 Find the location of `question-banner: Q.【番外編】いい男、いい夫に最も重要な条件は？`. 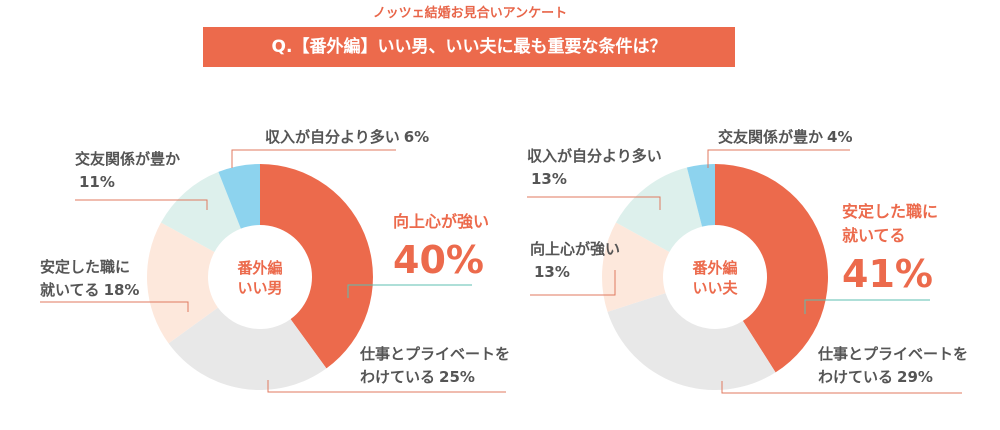

question-banner: Q.【番外編】いい男、いい夫に最も重要な条件は？ is located at coordinates (469, 47).